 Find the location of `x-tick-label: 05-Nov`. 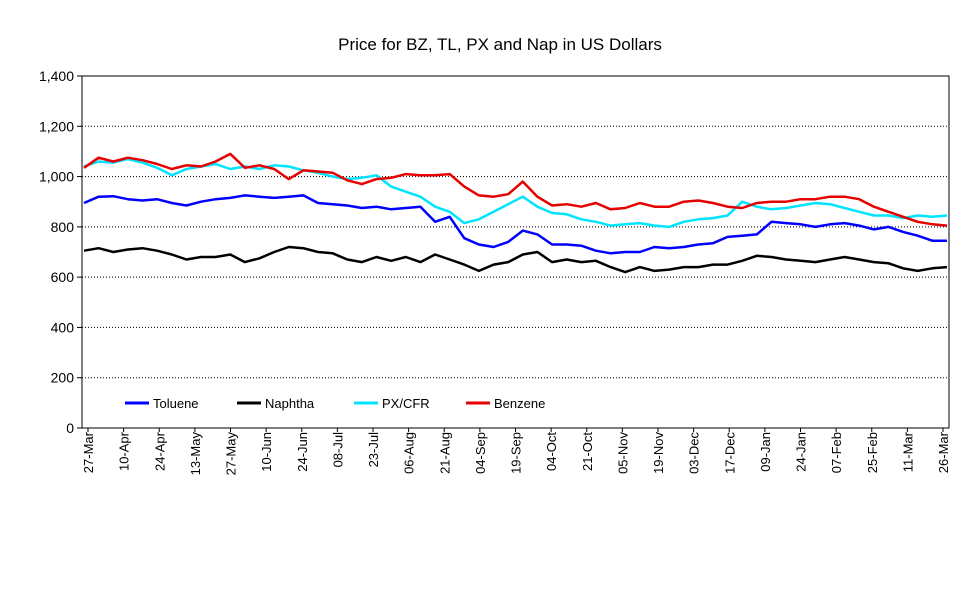

x-tick-label: 05-Nov is located at coordinates (622, 453).